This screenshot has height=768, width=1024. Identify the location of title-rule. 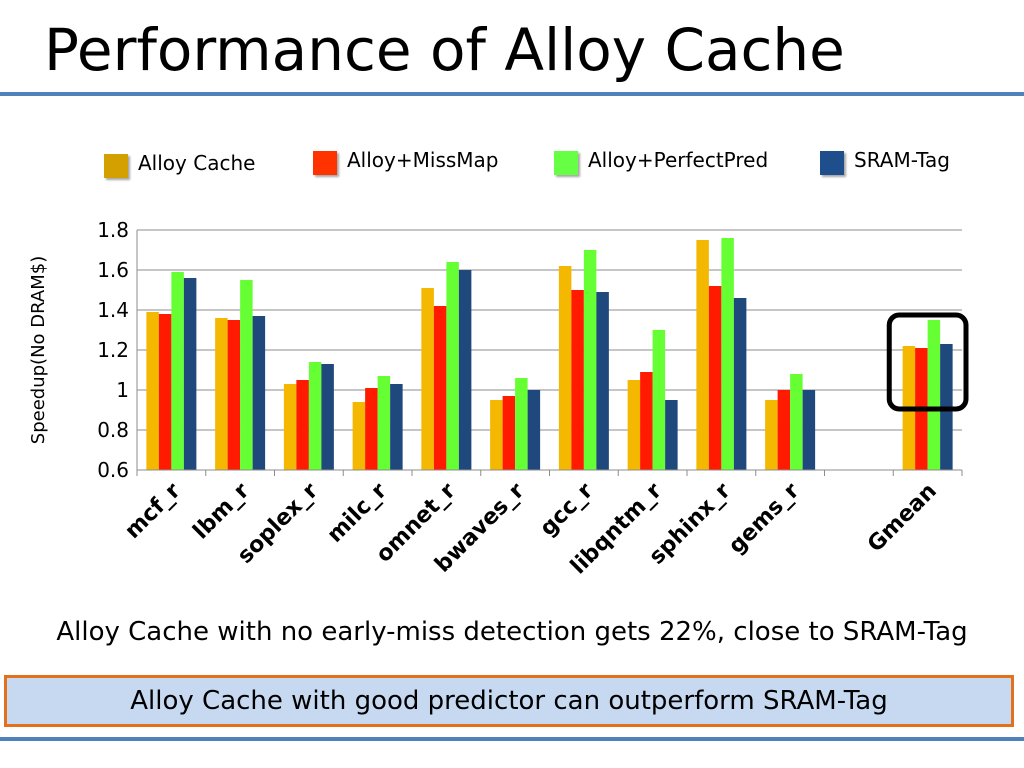
(512, 94).